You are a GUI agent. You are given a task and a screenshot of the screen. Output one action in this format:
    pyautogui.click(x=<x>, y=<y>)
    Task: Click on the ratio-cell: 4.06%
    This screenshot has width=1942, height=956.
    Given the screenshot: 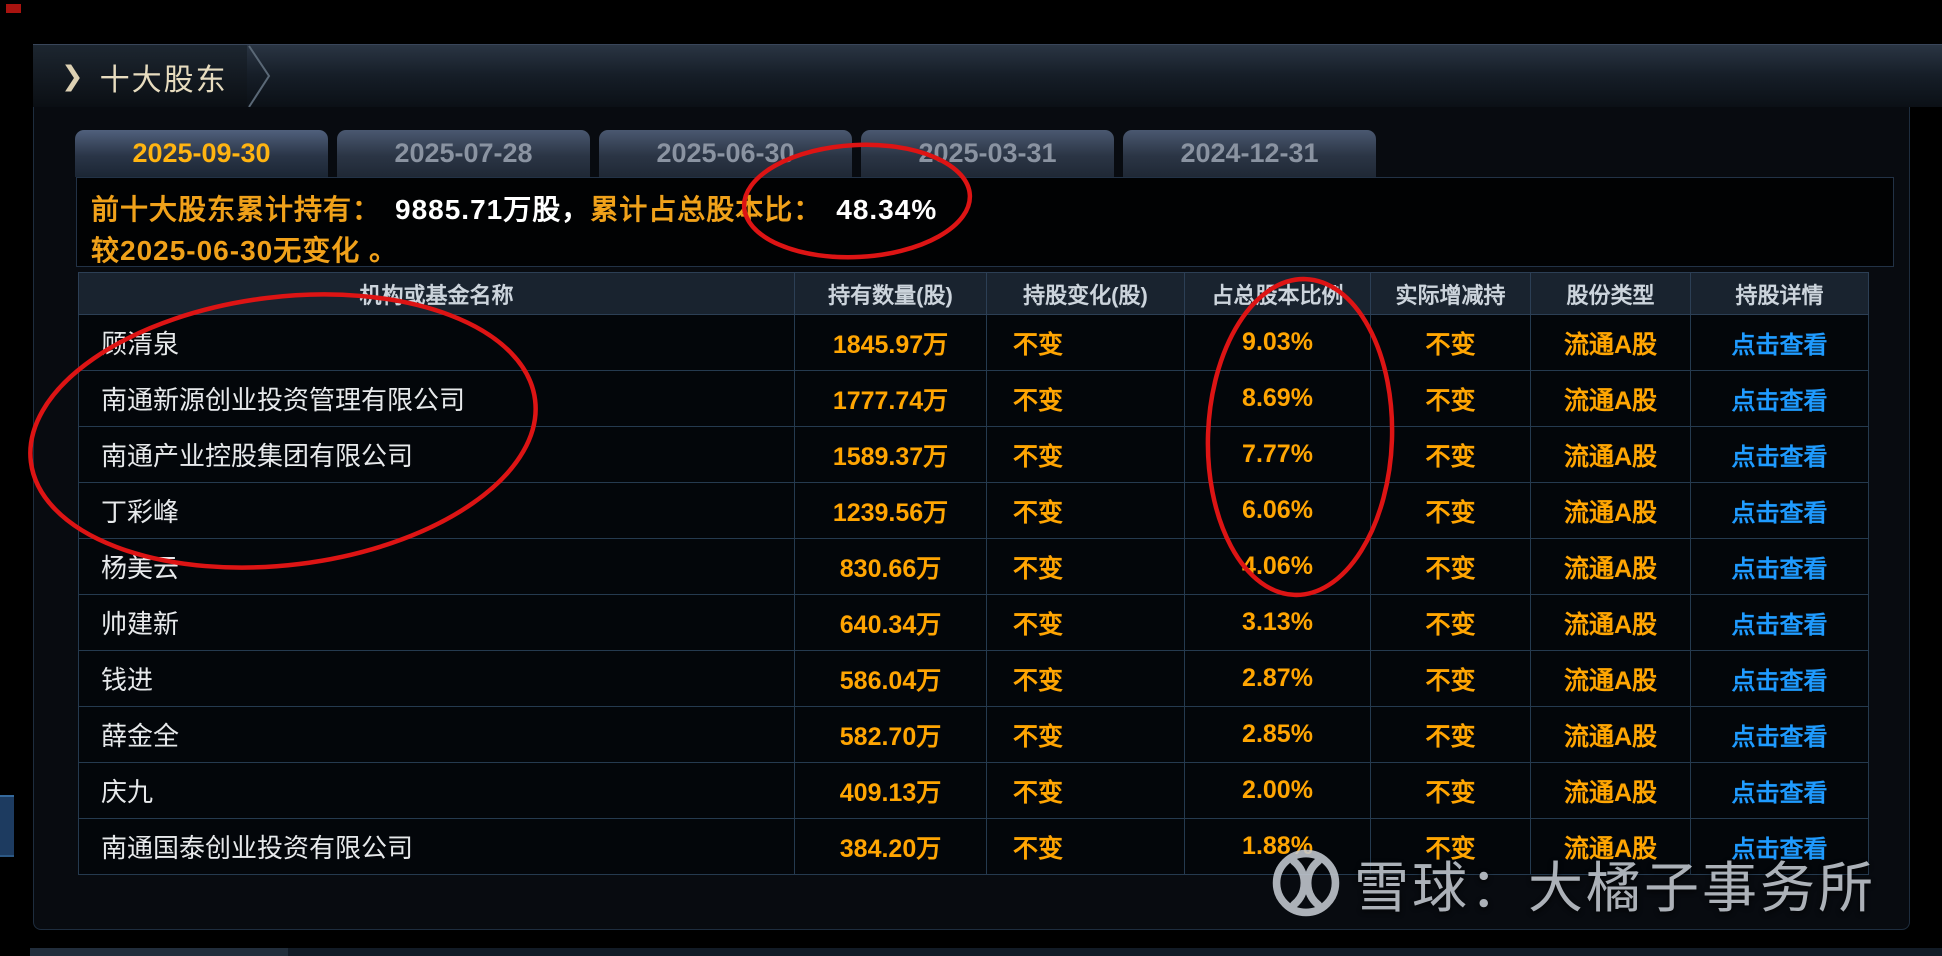 What is the action you would take?
    pyautogui.click(x=1277, y=566)
    